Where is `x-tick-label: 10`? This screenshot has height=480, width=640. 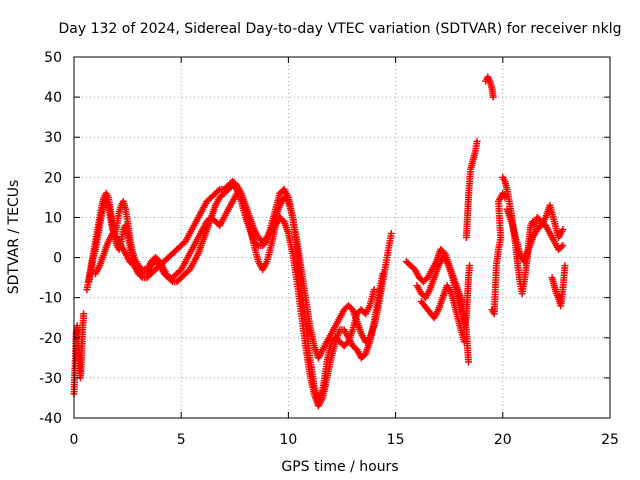
x-tick-label: 10 is located at coordinates (288, 440).